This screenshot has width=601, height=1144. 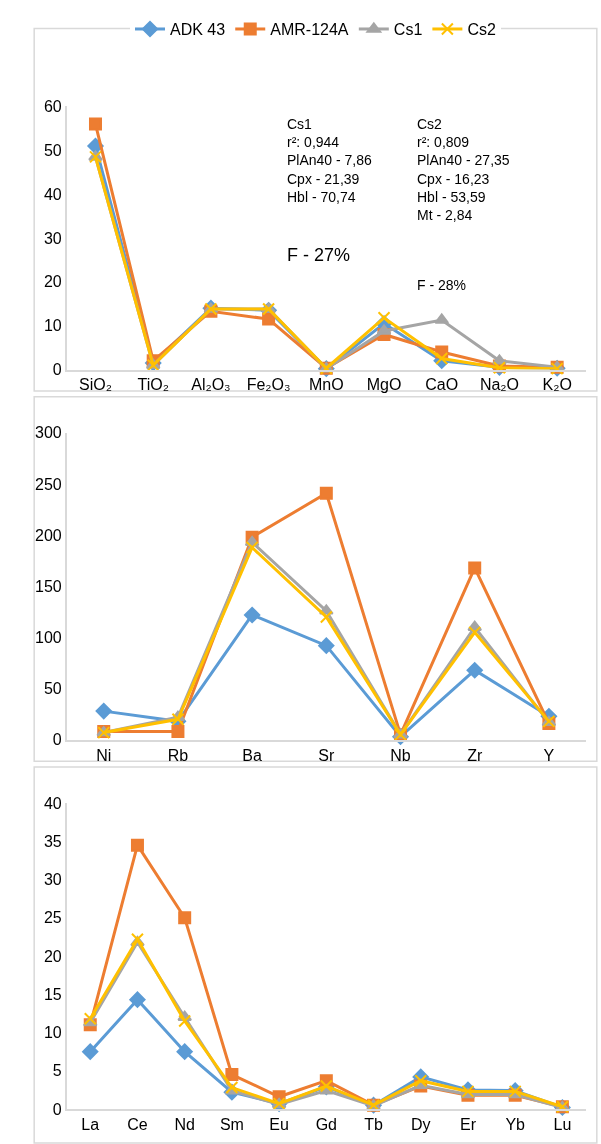 What do you see at coordinates (48, 484) in the screenshot?
I see `y-tick-label: 250` at bounding box center [48, 484].